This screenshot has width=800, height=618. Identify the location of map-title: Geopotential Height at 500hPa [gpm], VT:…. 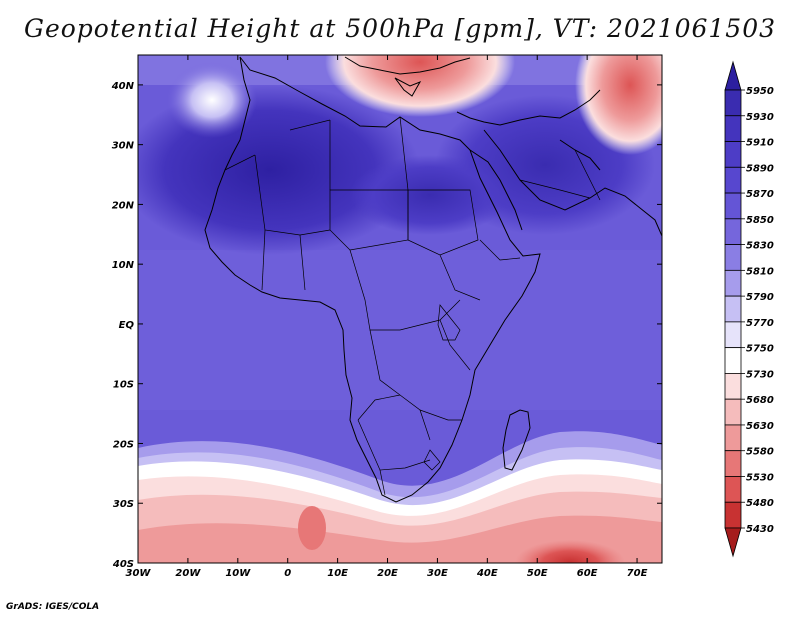
(400, 28).